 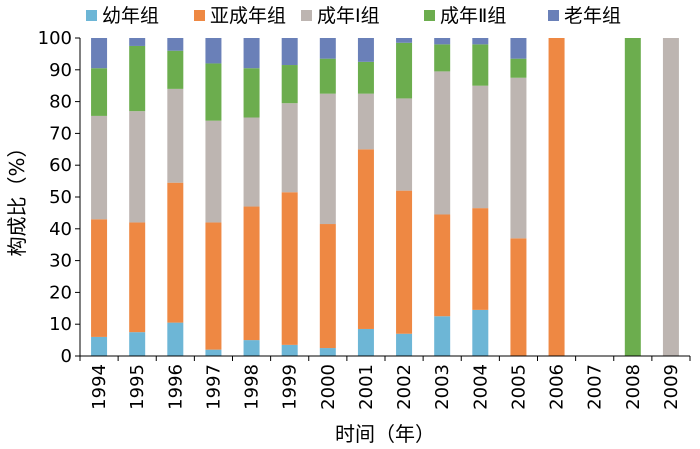 What do you see at coordinates (60, 229) in the screenshot?
I see `y-tick-label: 40` at bounding box center [60, 229].